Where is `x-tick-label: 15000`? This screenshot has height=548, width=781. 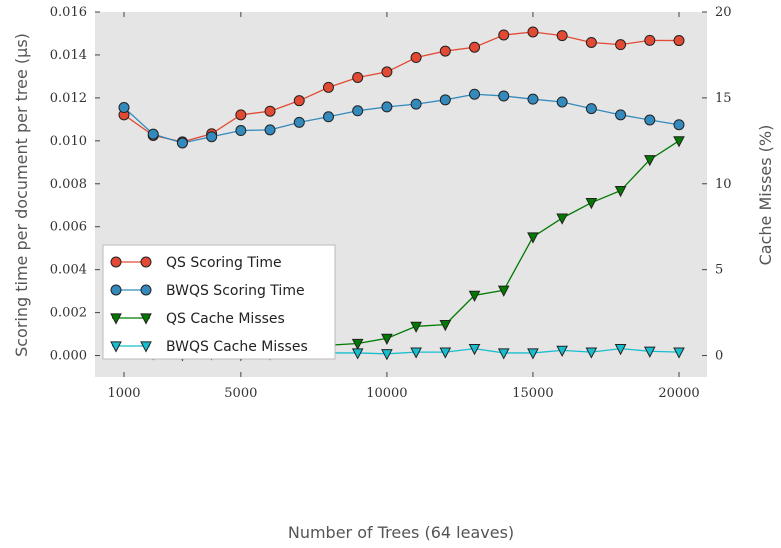
x-tick-label: 15000 is located at coordinates (532, 393).